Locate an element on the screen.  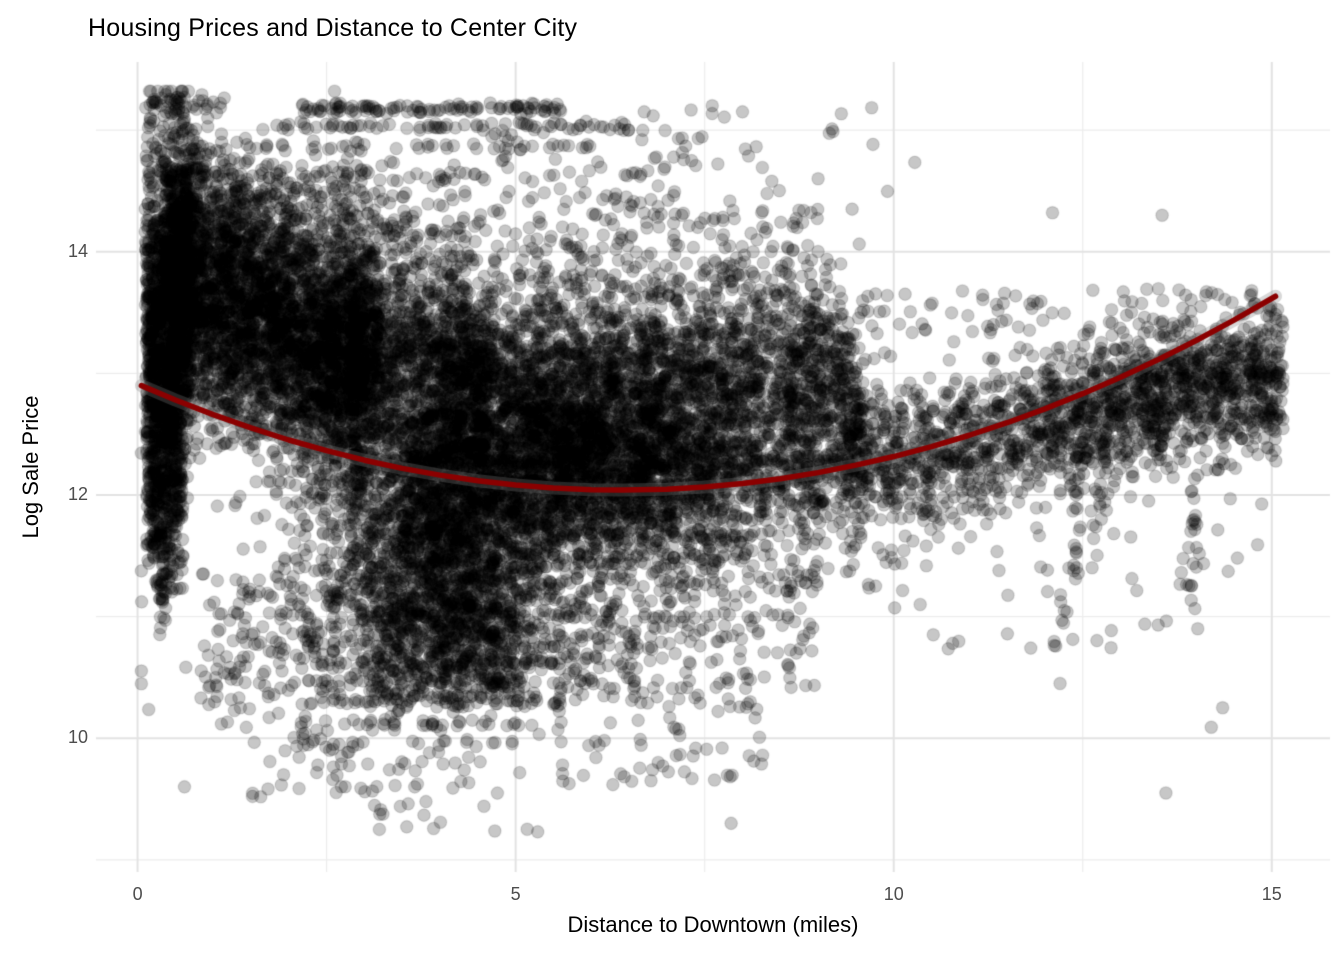
x-tick-label: 10 is located at coordinates (893, 894).